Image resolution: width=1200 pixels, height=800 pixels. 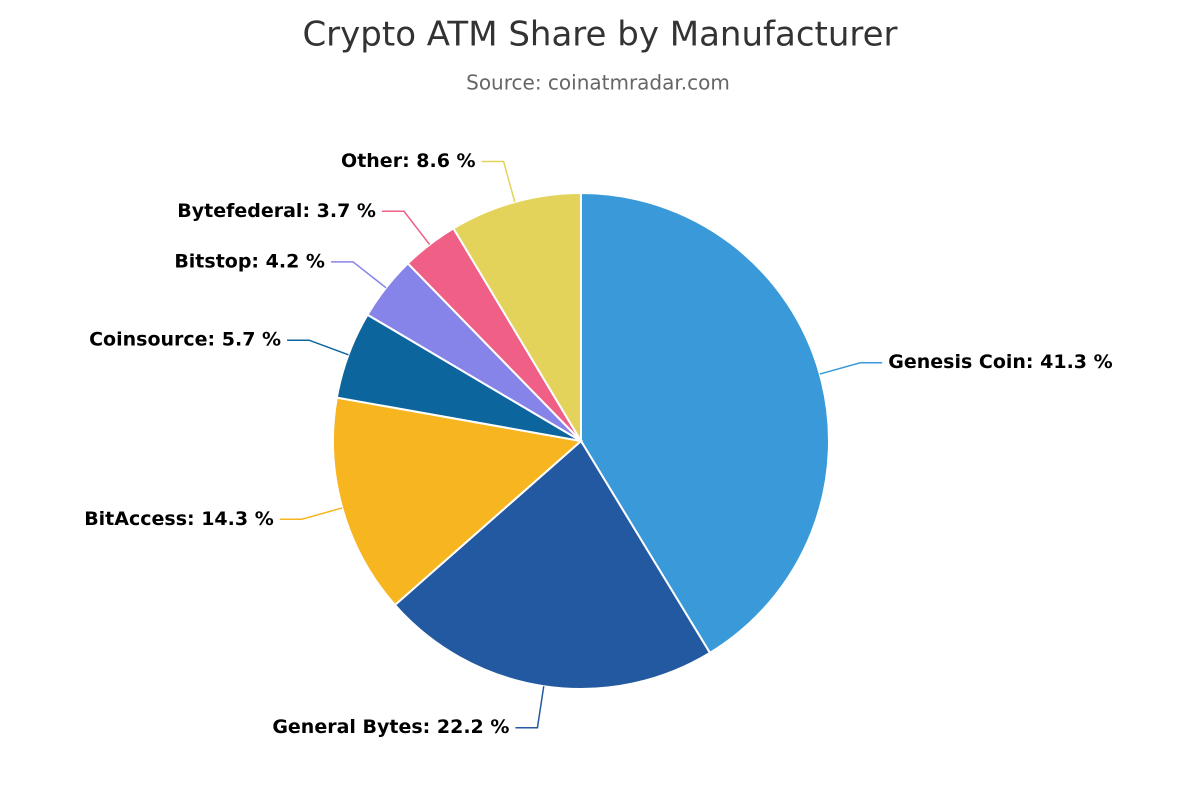 I want to click on data-label: Genesis Coin: 41.3 %, so click(x=1000, y=362).